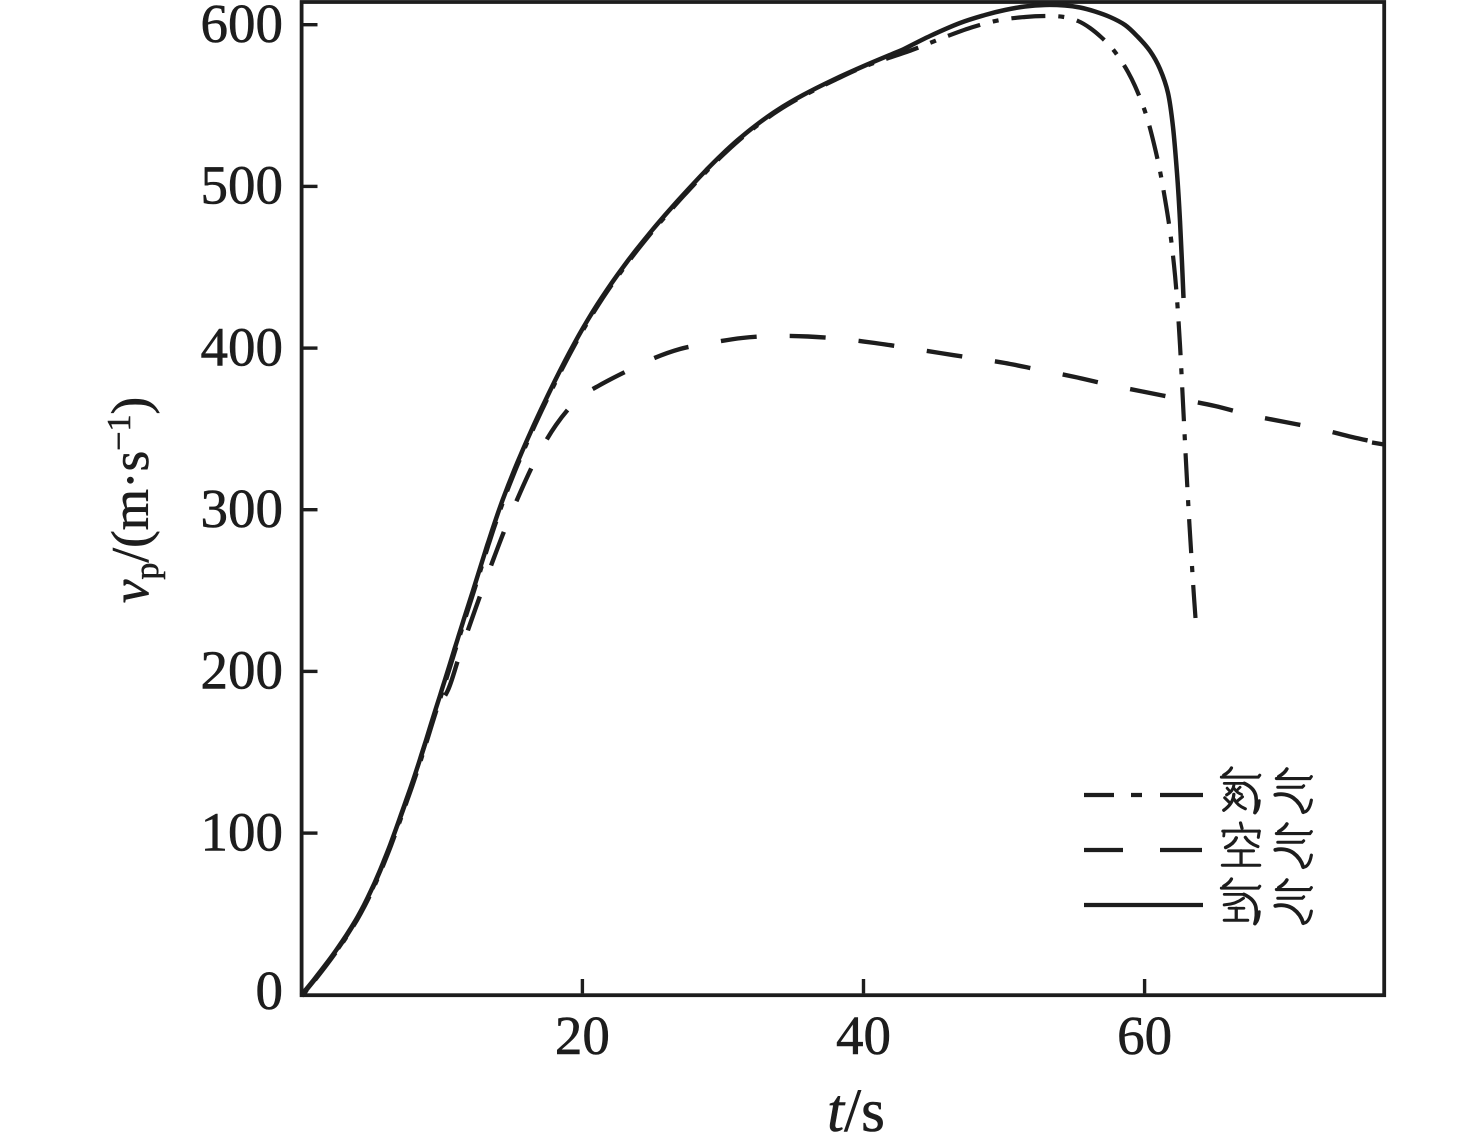 The image size is (1476, 1146). Describe the element at coordinates (242, 508) in the screenshot. I see `svg-text: 300` at that location.